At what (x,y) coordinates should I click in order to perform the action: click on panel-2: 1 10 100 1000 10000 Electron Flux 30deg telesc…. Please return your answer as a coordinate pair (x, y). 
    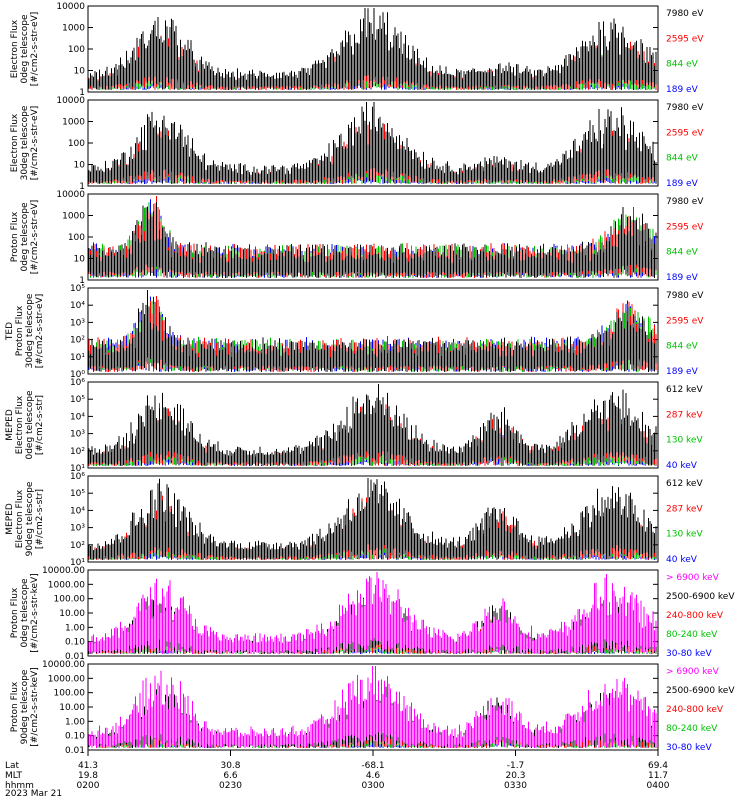
    Looking at the image, I should click on (357, 144).